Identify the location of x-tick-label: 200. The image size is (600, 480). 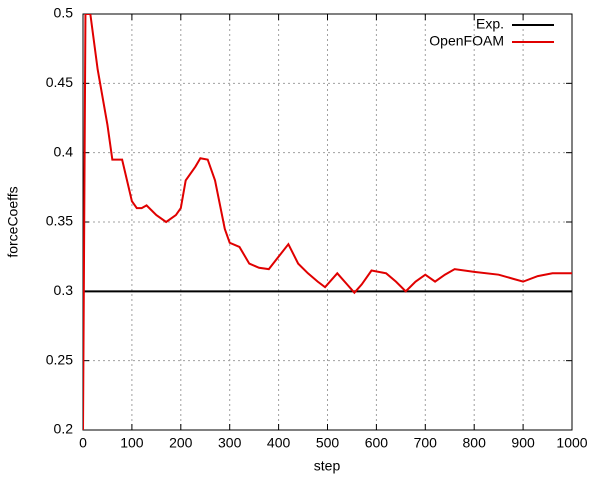
(181, 443).